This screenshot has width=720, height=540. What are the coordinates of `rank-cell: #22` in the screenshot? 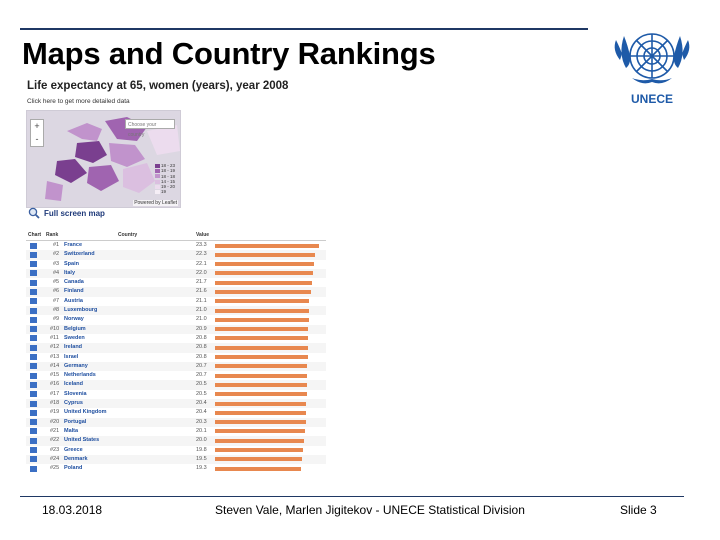 It's located at (55, 440).